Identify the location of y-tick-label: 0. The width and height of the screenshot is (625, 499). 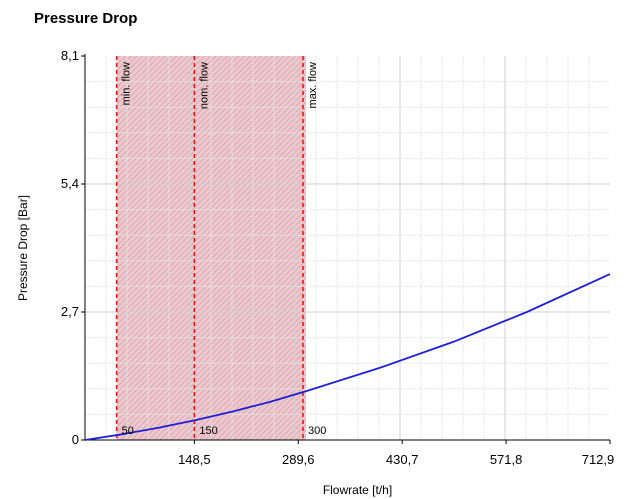
(75, 439).